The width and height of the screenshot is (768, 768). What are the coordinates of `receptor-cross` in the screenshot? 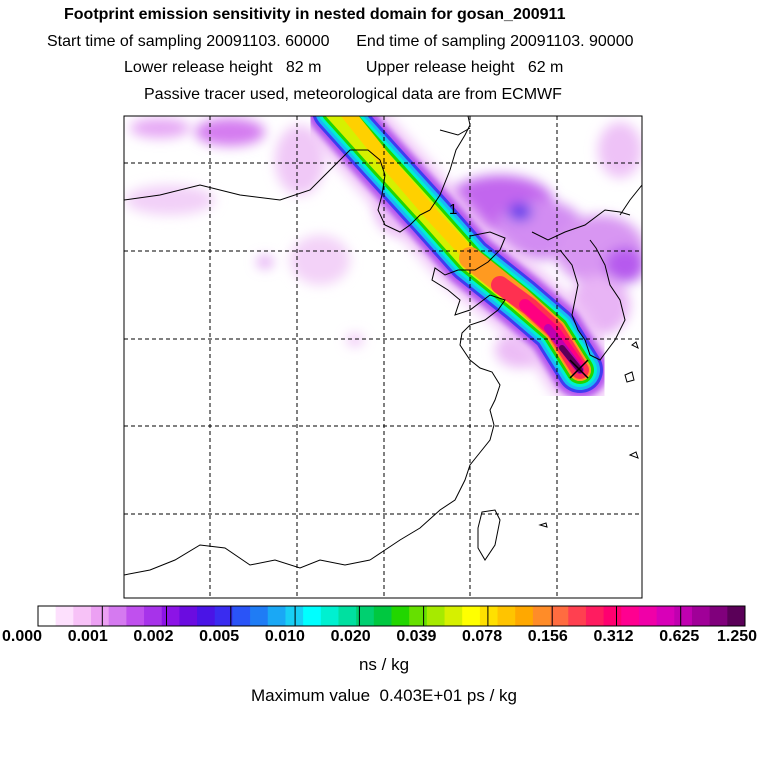 It's located at (579, 369).